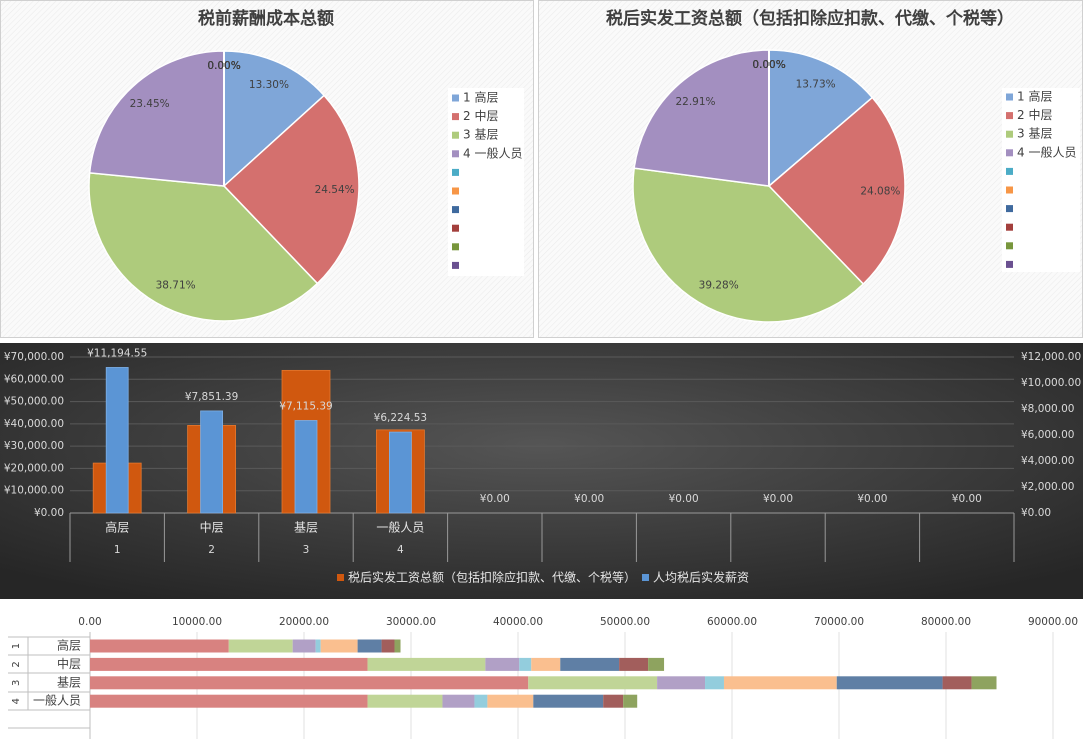 This screenshot has width=1083, height=739. I want to click on y2-tick-label: ¥6,000.00, so click(1047, 435).